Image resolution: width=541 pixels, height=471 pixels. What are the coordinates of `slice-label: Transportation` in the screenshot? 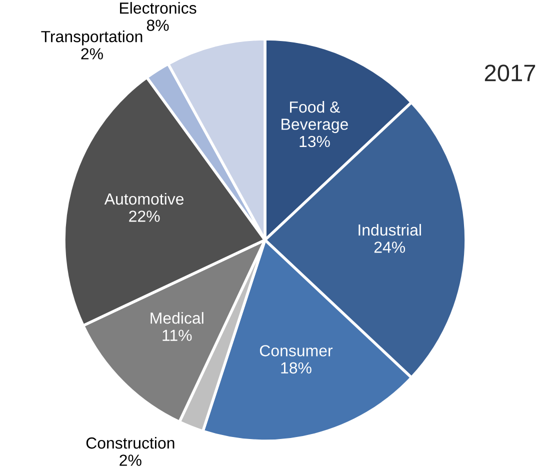 It's located at (91, 38).